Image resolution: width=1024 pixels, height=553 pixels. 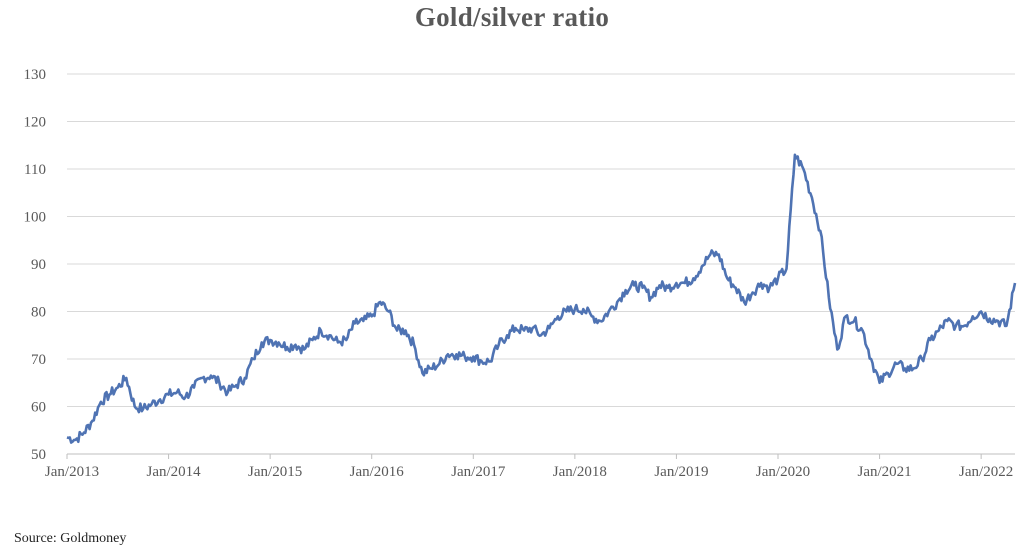 What do you see at coordinates (986, 472) in the screenshot?
I see `x-tick-label: Jan/2022` at bounding box center [986, 472].